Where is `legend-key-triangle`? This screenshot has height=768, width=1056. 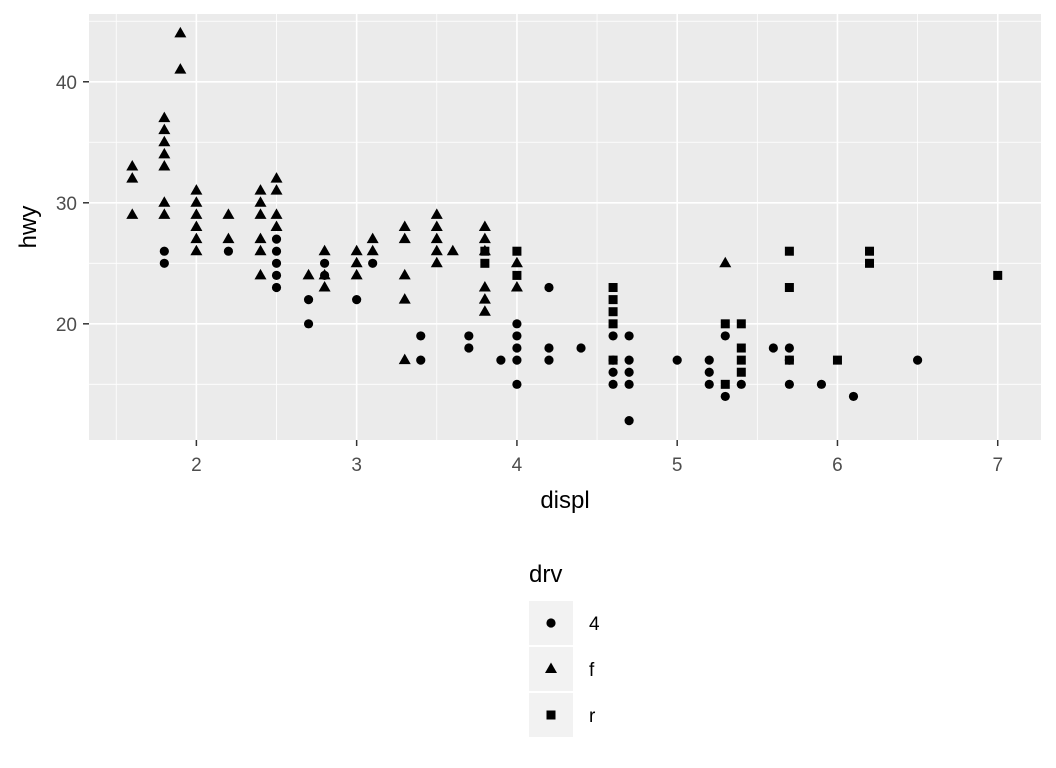
legend-key-triangle is located at coordinates (551, 667).